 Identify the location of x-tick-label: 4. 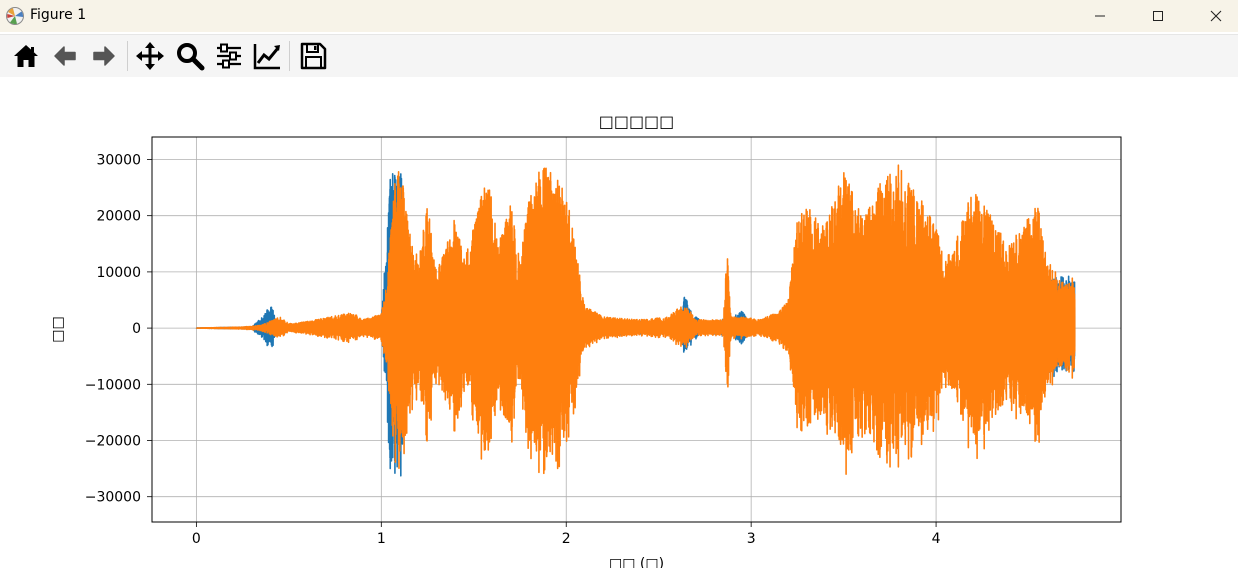
(936, 539).